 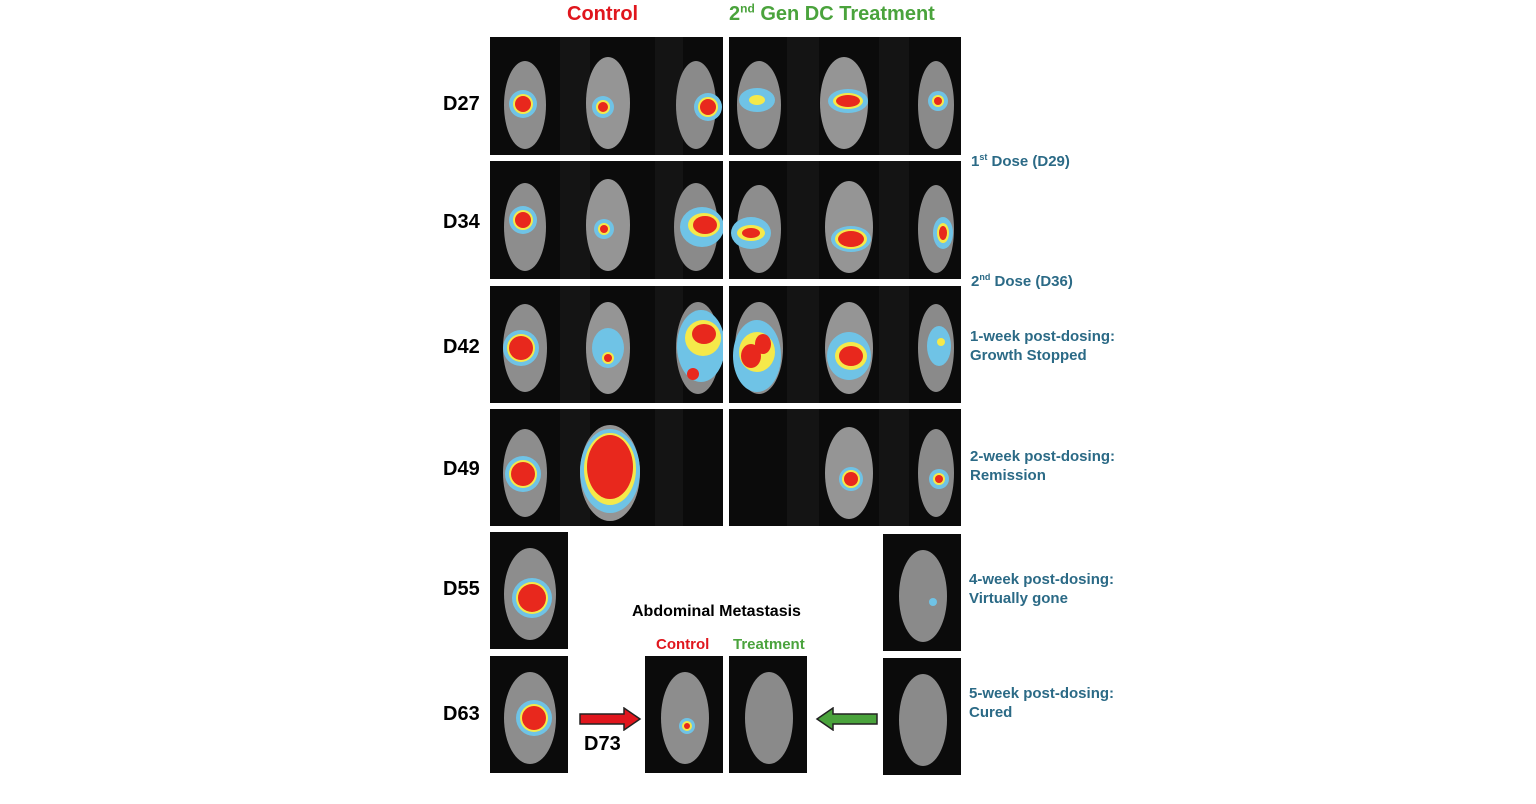 I want to click on panel-control-d49, so click(x=606, y=467).